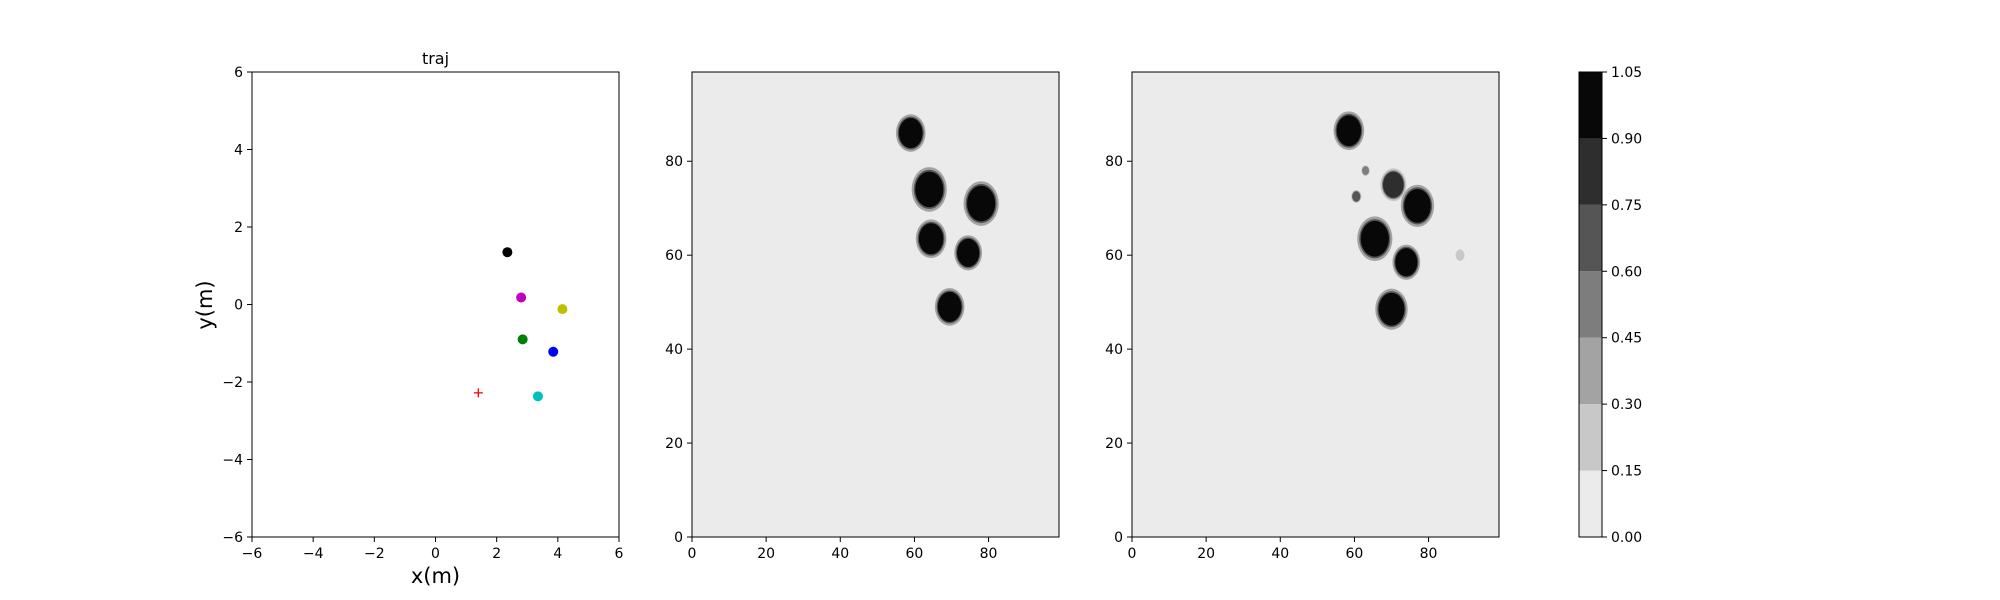 The image size is (2000, 600). I want to click on traj-points, so click(520, 324).